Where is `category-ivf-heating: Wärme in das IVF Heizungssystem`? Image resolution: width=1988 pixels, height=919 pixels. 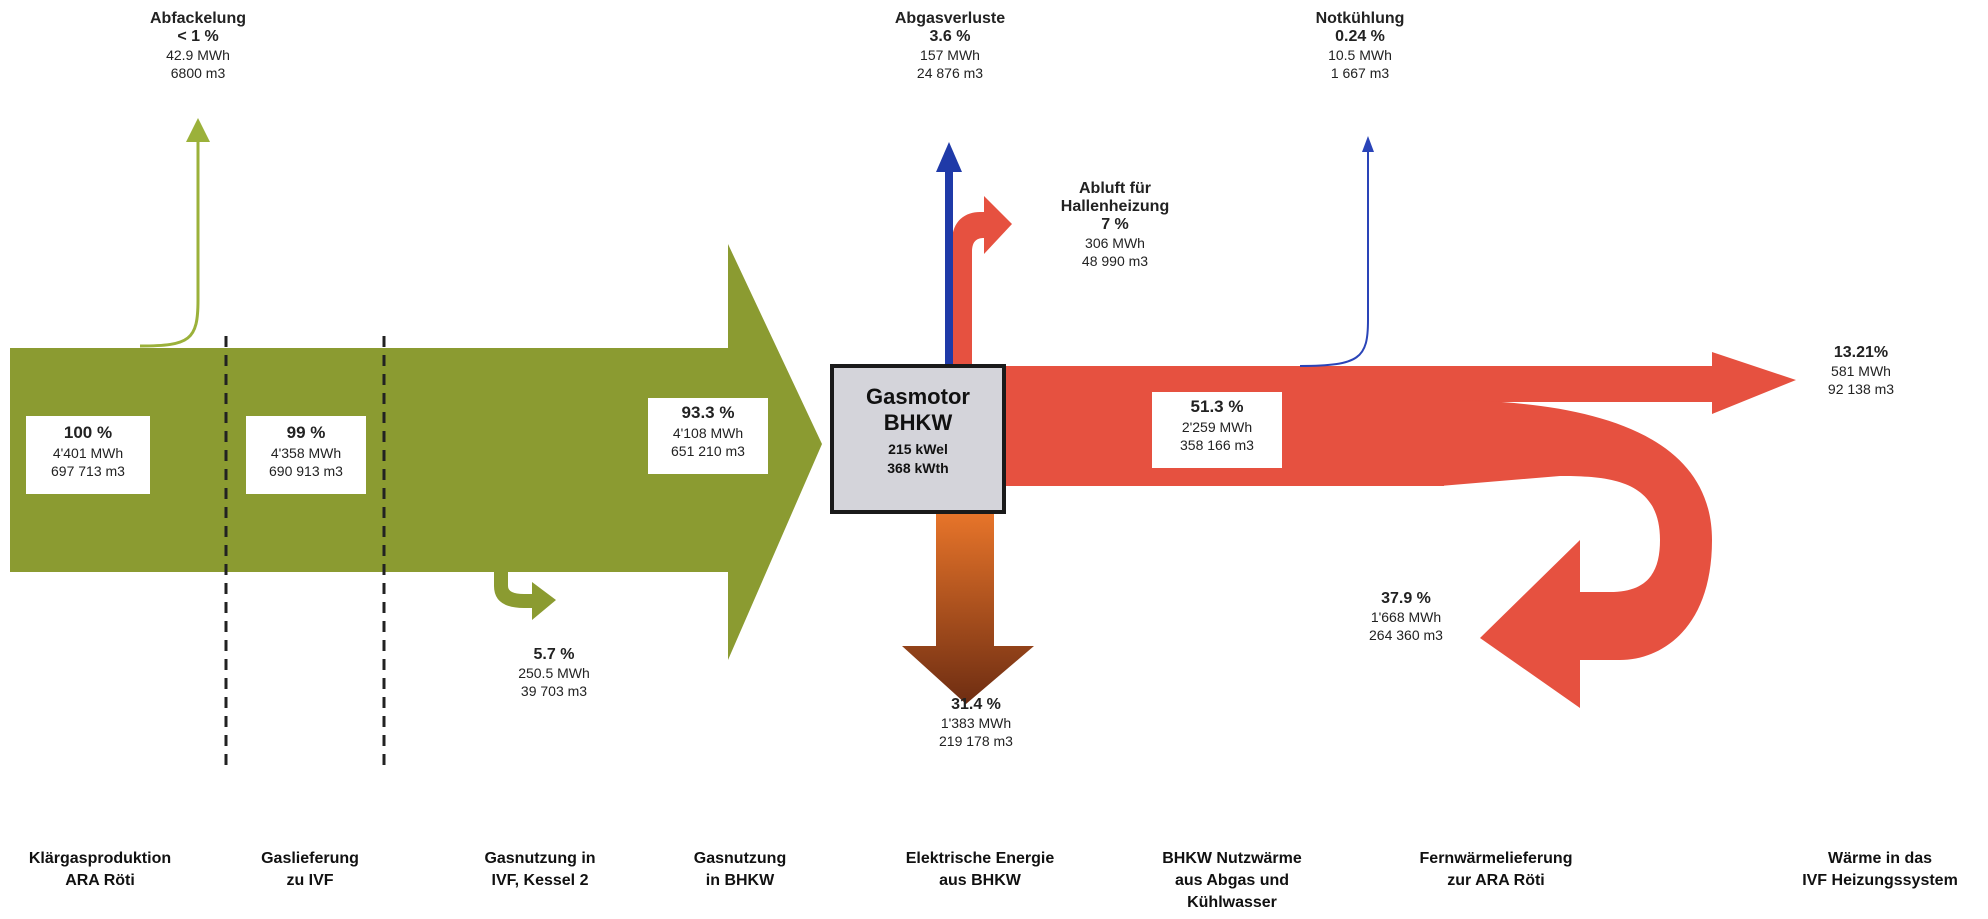 category-ivf-heating: Wärme in das IVF Heizungssystem is located at coordinates (1880, 869).